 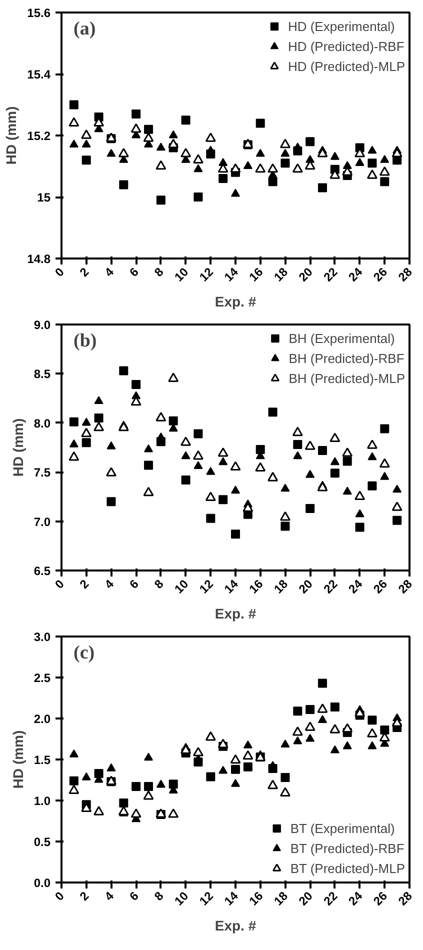 I want to click on legend-label: HD (Experimental), so click(x=341, y=26).